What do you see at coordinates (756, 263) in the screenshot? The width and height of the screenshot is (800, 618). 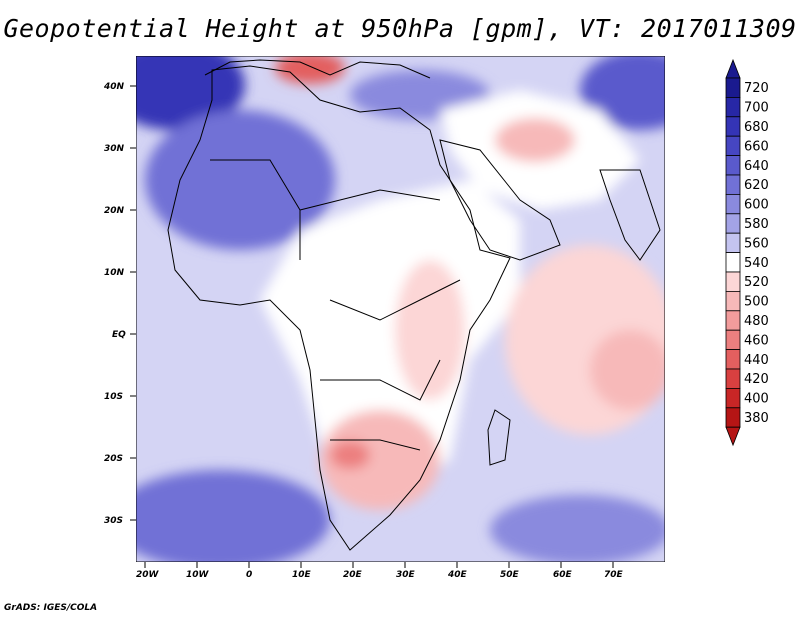 I see `colorbar-label: 540` at bounding box center [756, 263].